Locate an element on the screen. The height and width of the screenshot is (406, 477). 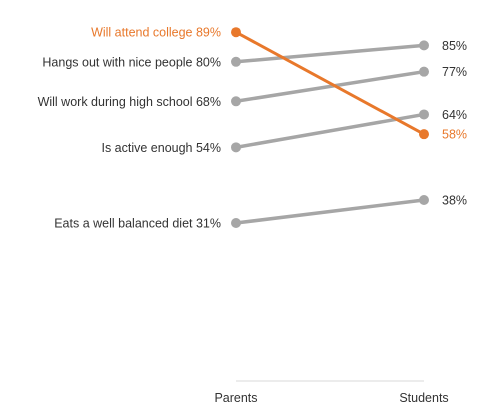
series-label-left-4: Eats a well balanced diet 31% is located at coordinates (137, 224).